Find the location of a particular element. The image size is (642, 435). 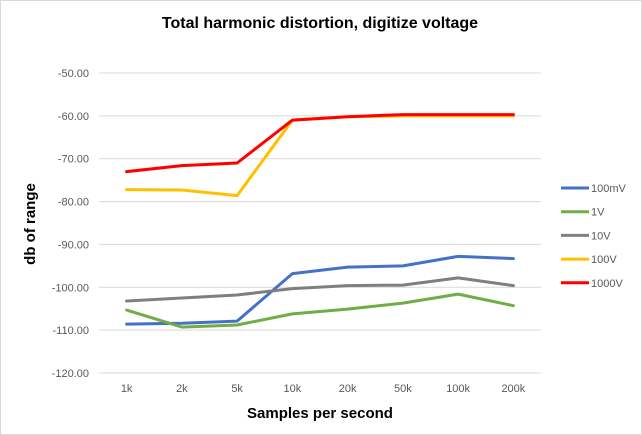

legend-item-10v: 10V is located at coordinates (586, 236).